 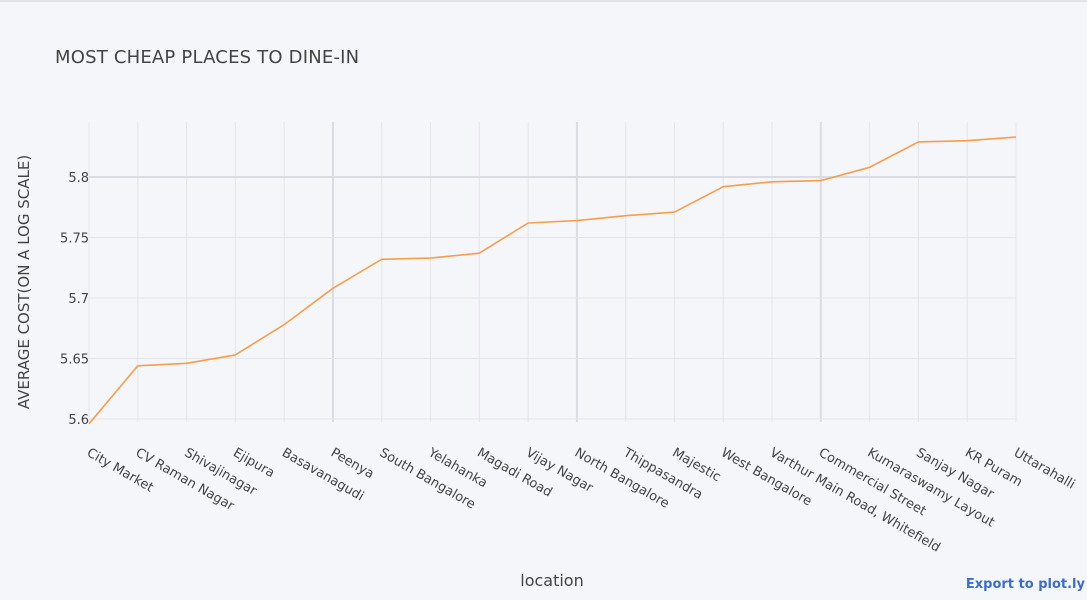 I want to click on y-axis-ticks: 5.6 5.65 5.7 5.75 5.8, so click(x=74, y=299).